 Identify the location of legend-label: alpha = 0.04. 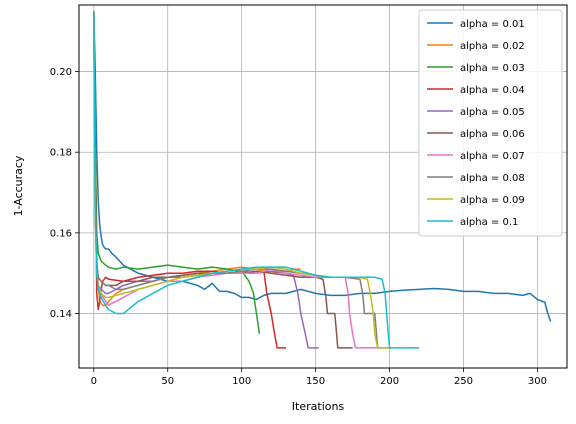
(492, 90).